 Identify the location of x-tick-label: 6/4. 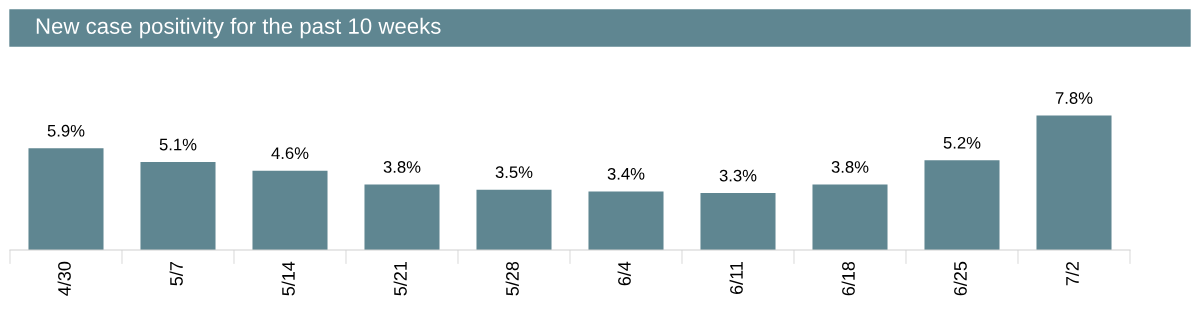
(624, 273).